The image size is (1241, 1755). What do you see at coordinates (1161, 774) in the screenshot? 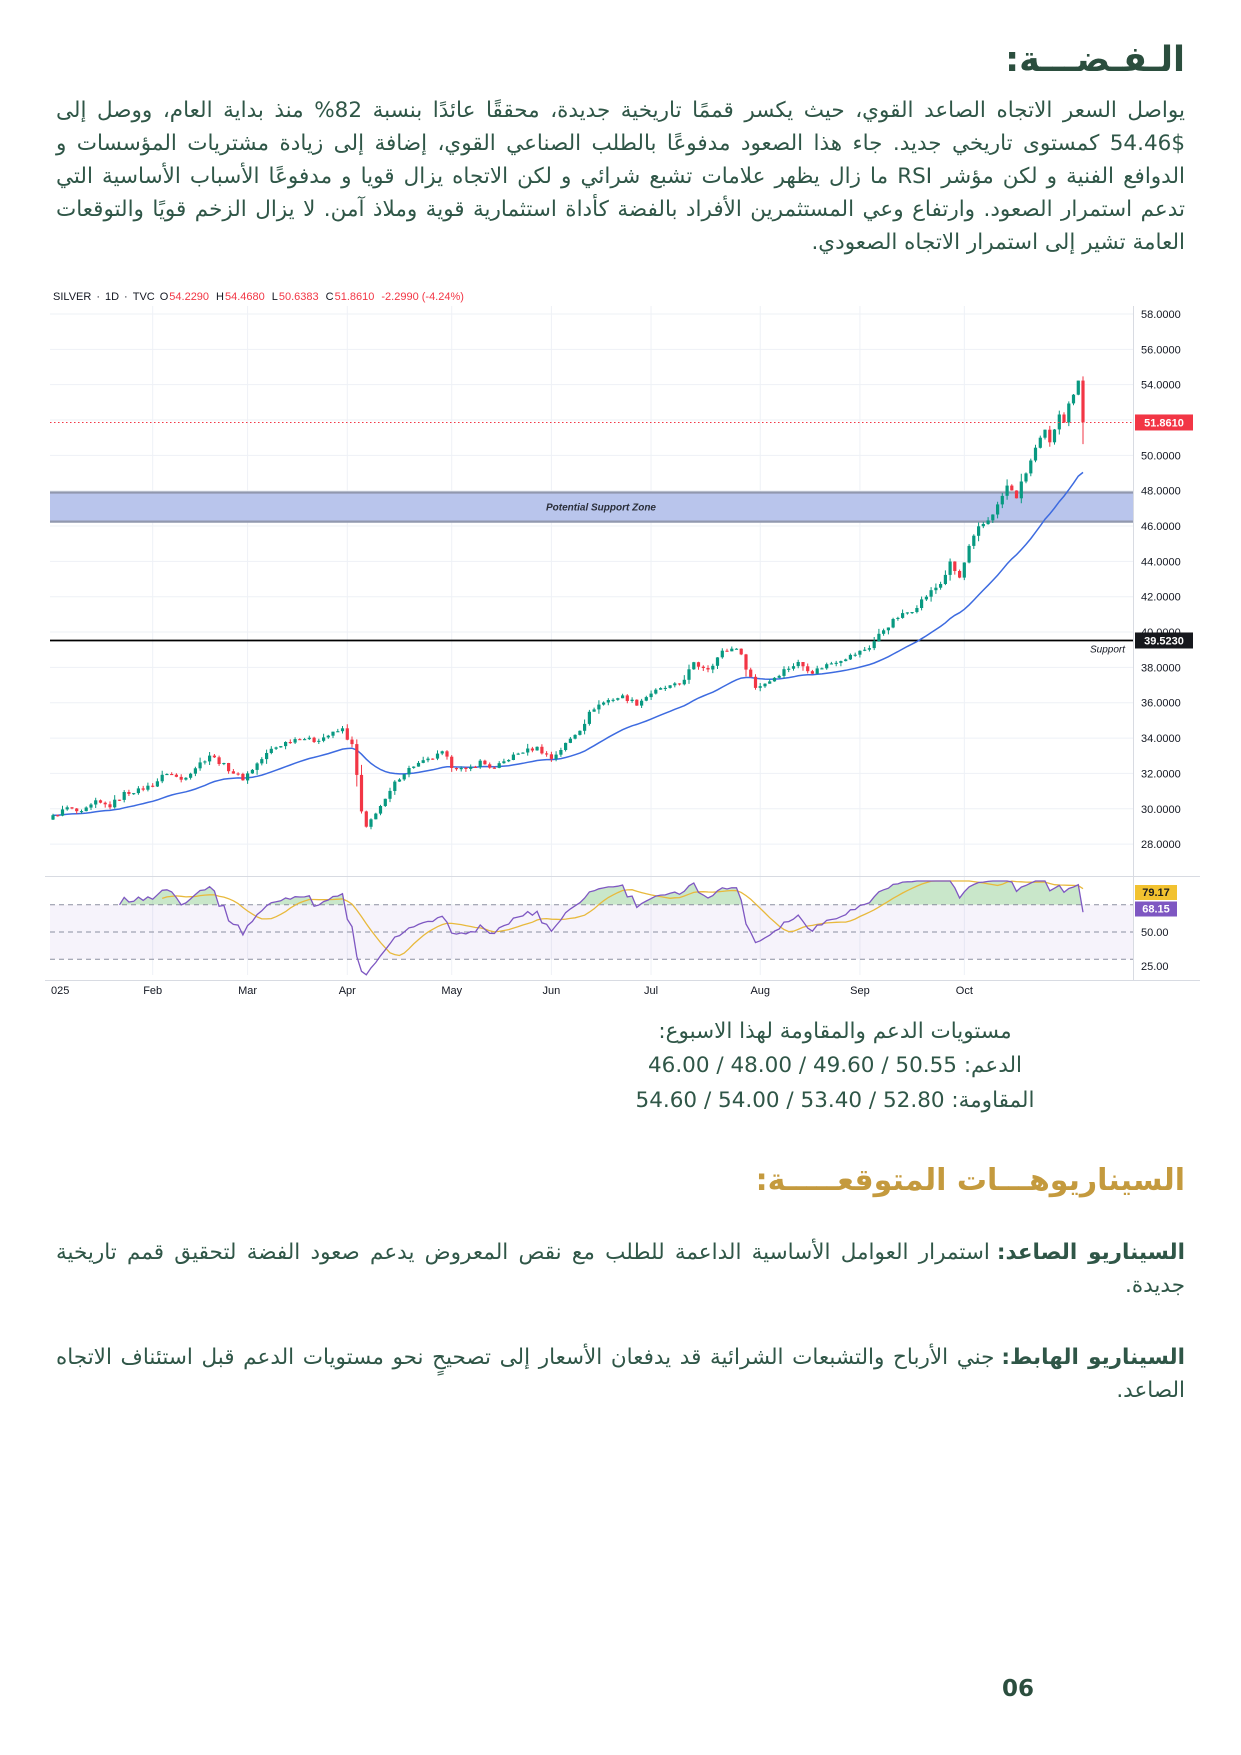
I see `price-tick: 32.0000` at bounding box center [1161, 774].